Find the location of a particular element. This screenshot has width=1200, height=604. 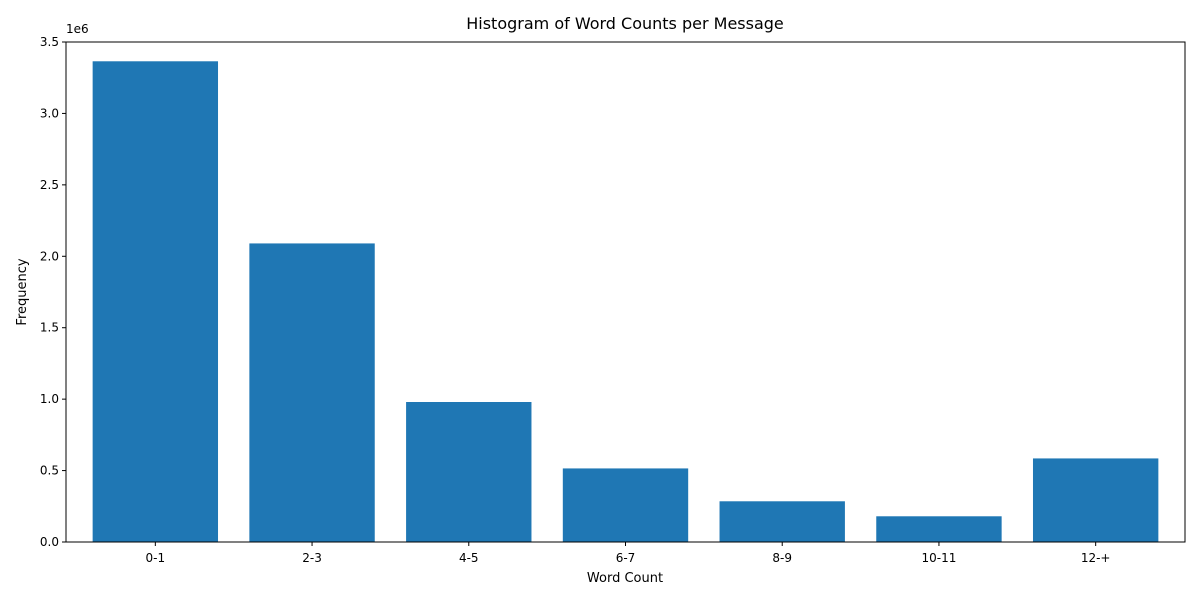

x-tick-label: 10-11 is located at coordinates (939, 558).